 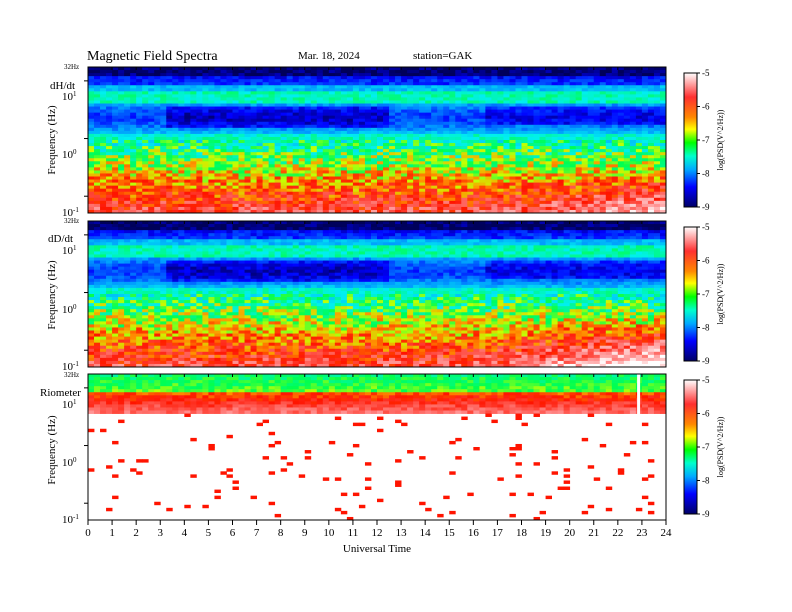 I want to click on x-tick-label: 11, so click(x=353, y=533).